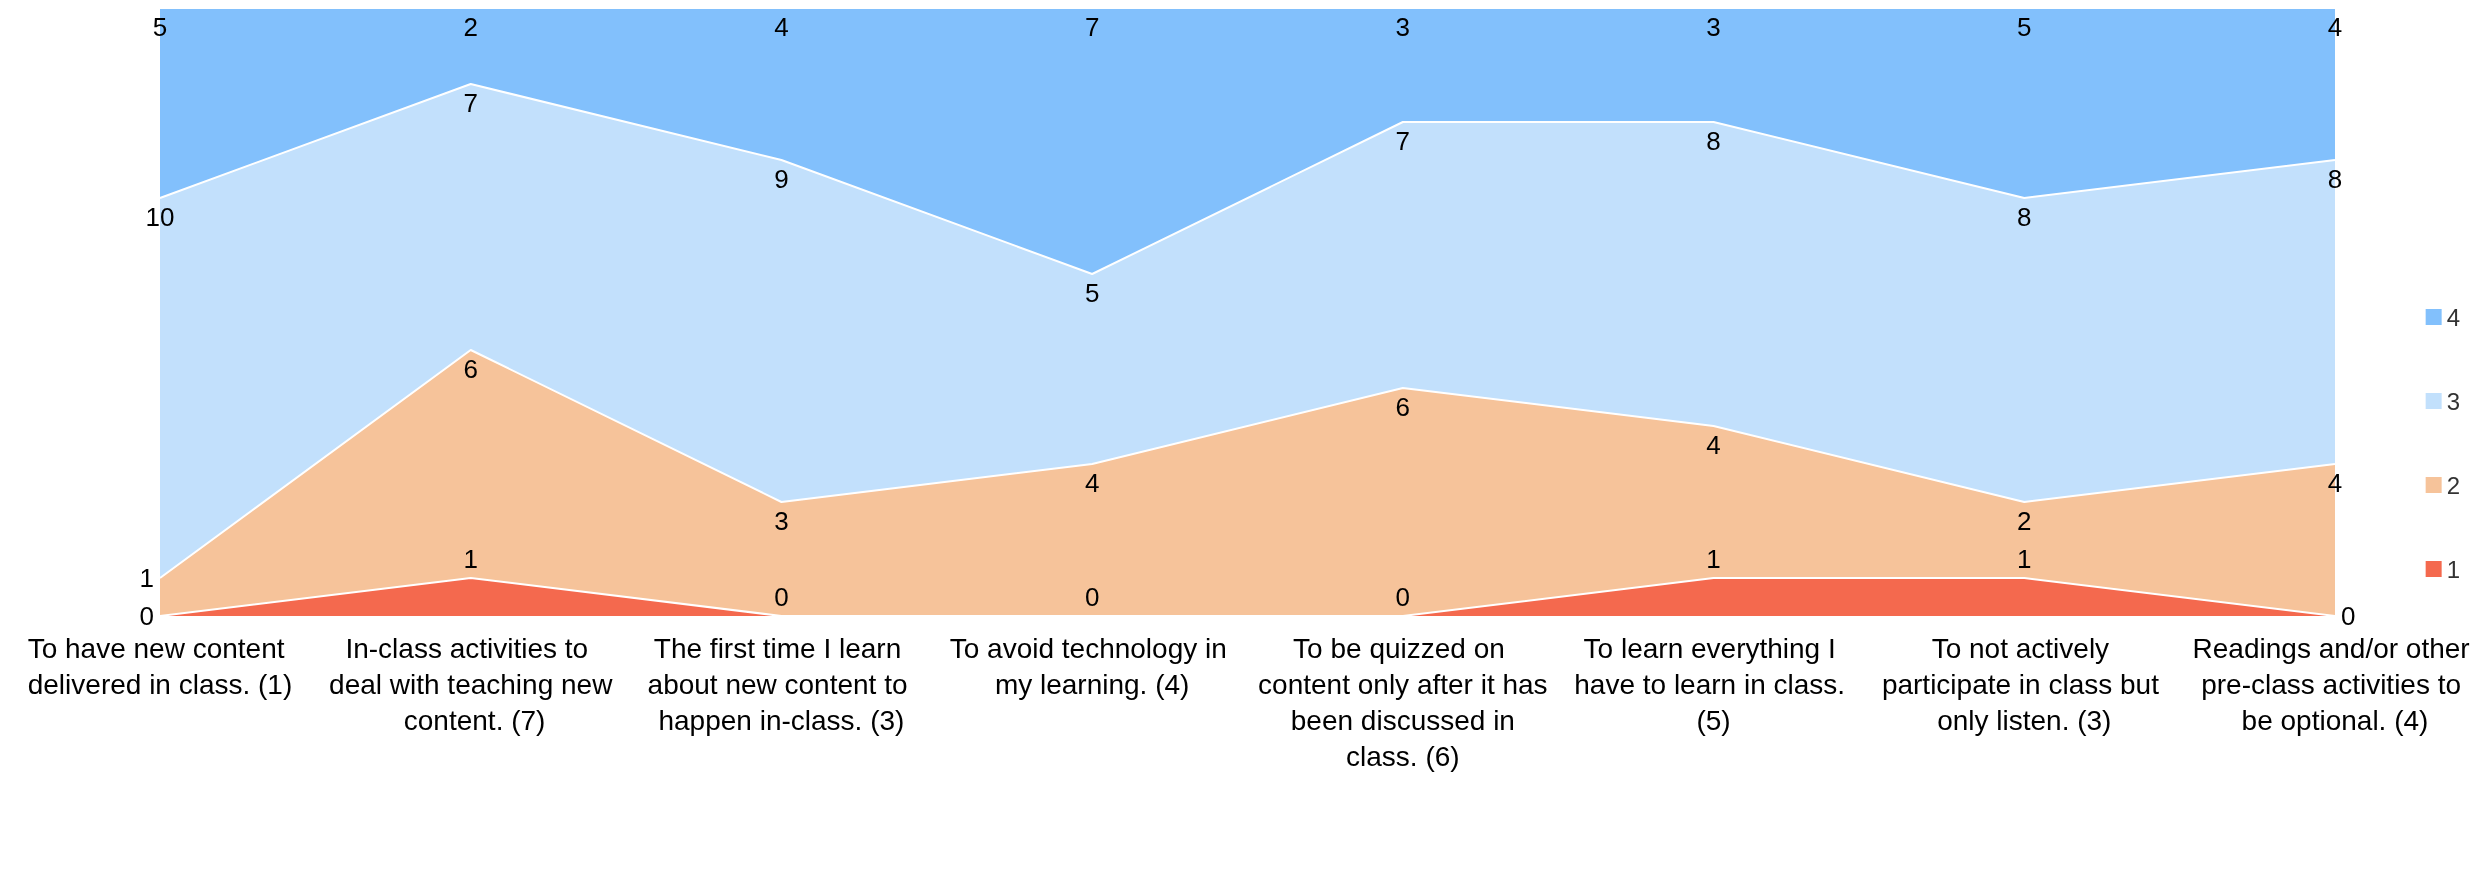 This screenshot has width=2485, height=886. I want to click on x-tick-label: To not actively participate in class but only listen. (3), so click(2024, 684).